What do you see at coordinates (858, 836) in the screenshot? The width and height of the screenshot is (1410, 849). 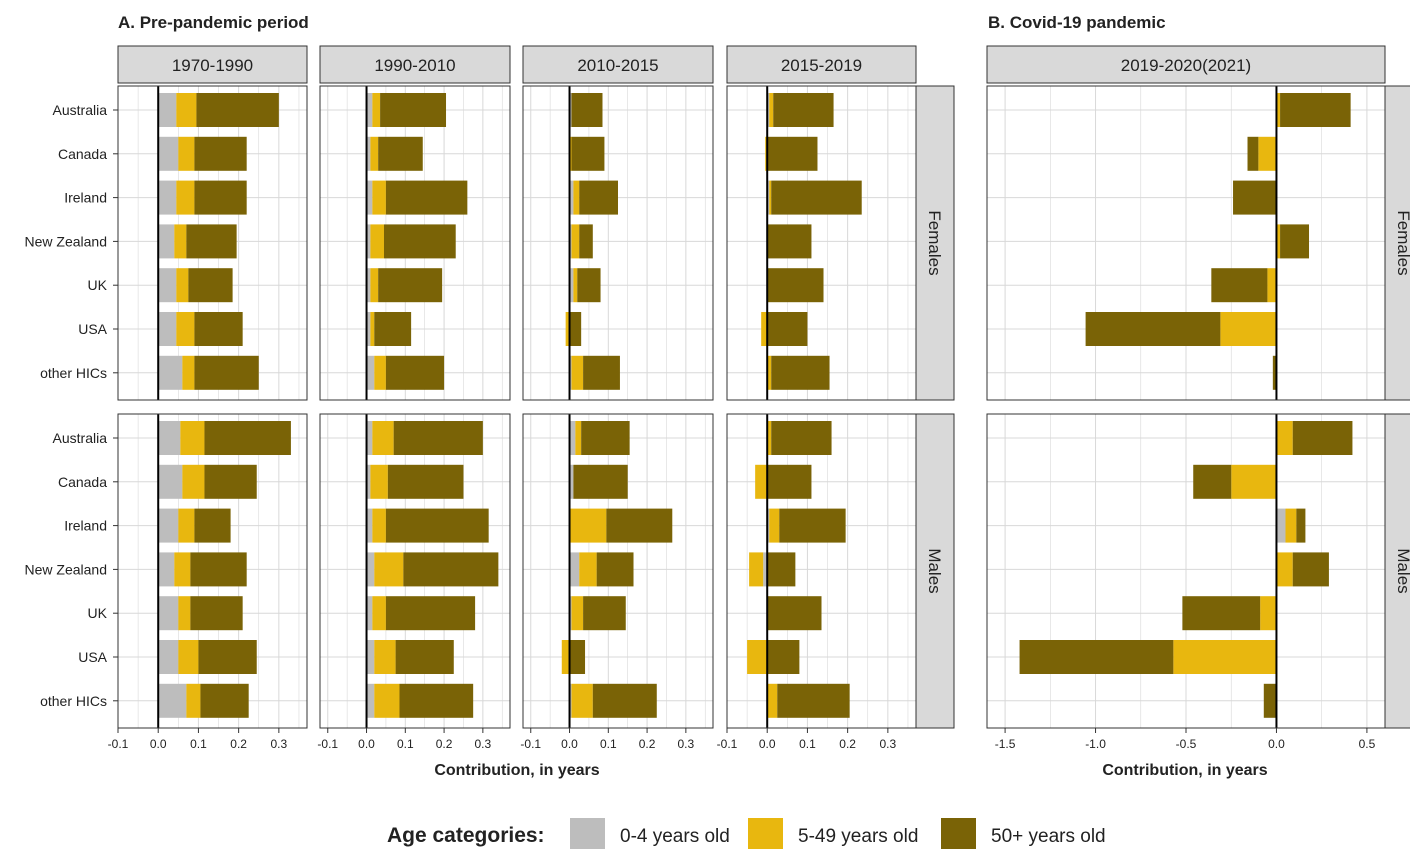 I see `legend-label-5-49: 5-49 years old` at bounding box center [858, 836].